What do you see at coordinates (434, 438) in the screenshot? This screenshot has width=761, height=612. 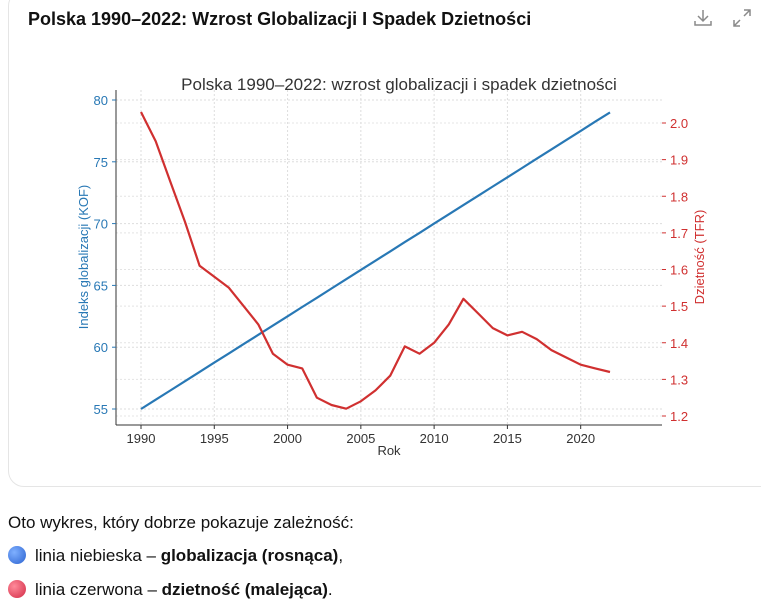 I see `x-tick-label: 2010` at bounding box center [434, 438].